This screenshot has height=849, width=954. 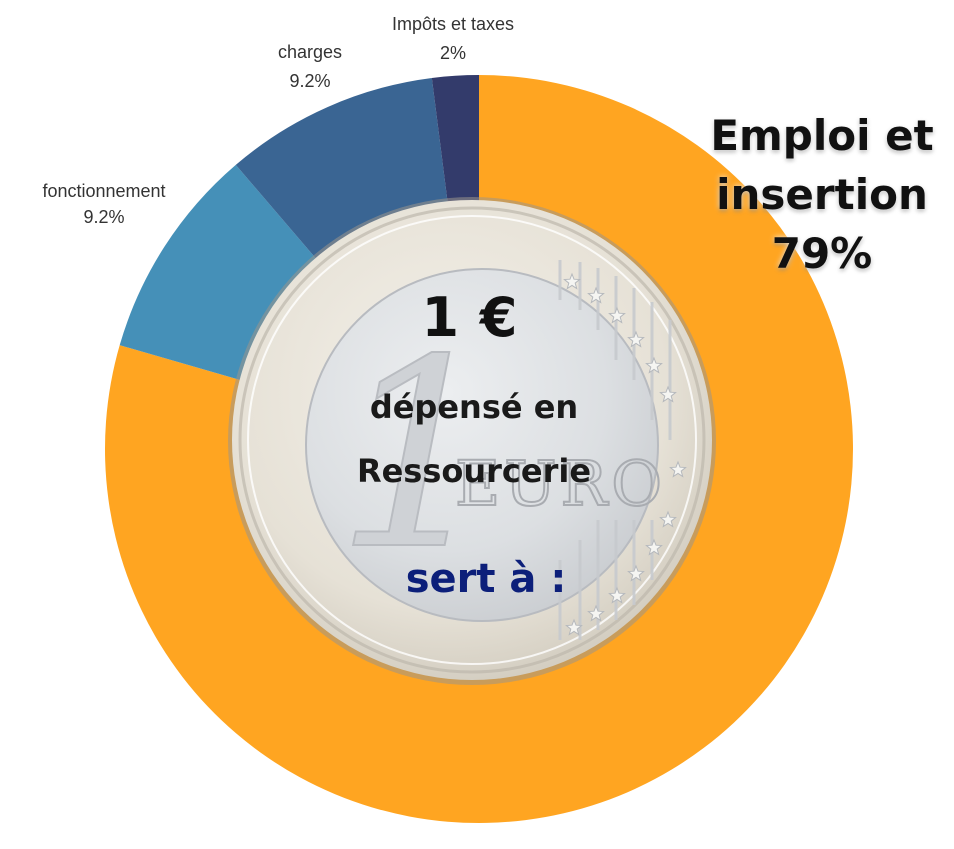 What do you see at coordinates (104, 217) in the screenshot?
I see `label-fonctionnement-value: 9.2%` at bounding box center [104, 217].